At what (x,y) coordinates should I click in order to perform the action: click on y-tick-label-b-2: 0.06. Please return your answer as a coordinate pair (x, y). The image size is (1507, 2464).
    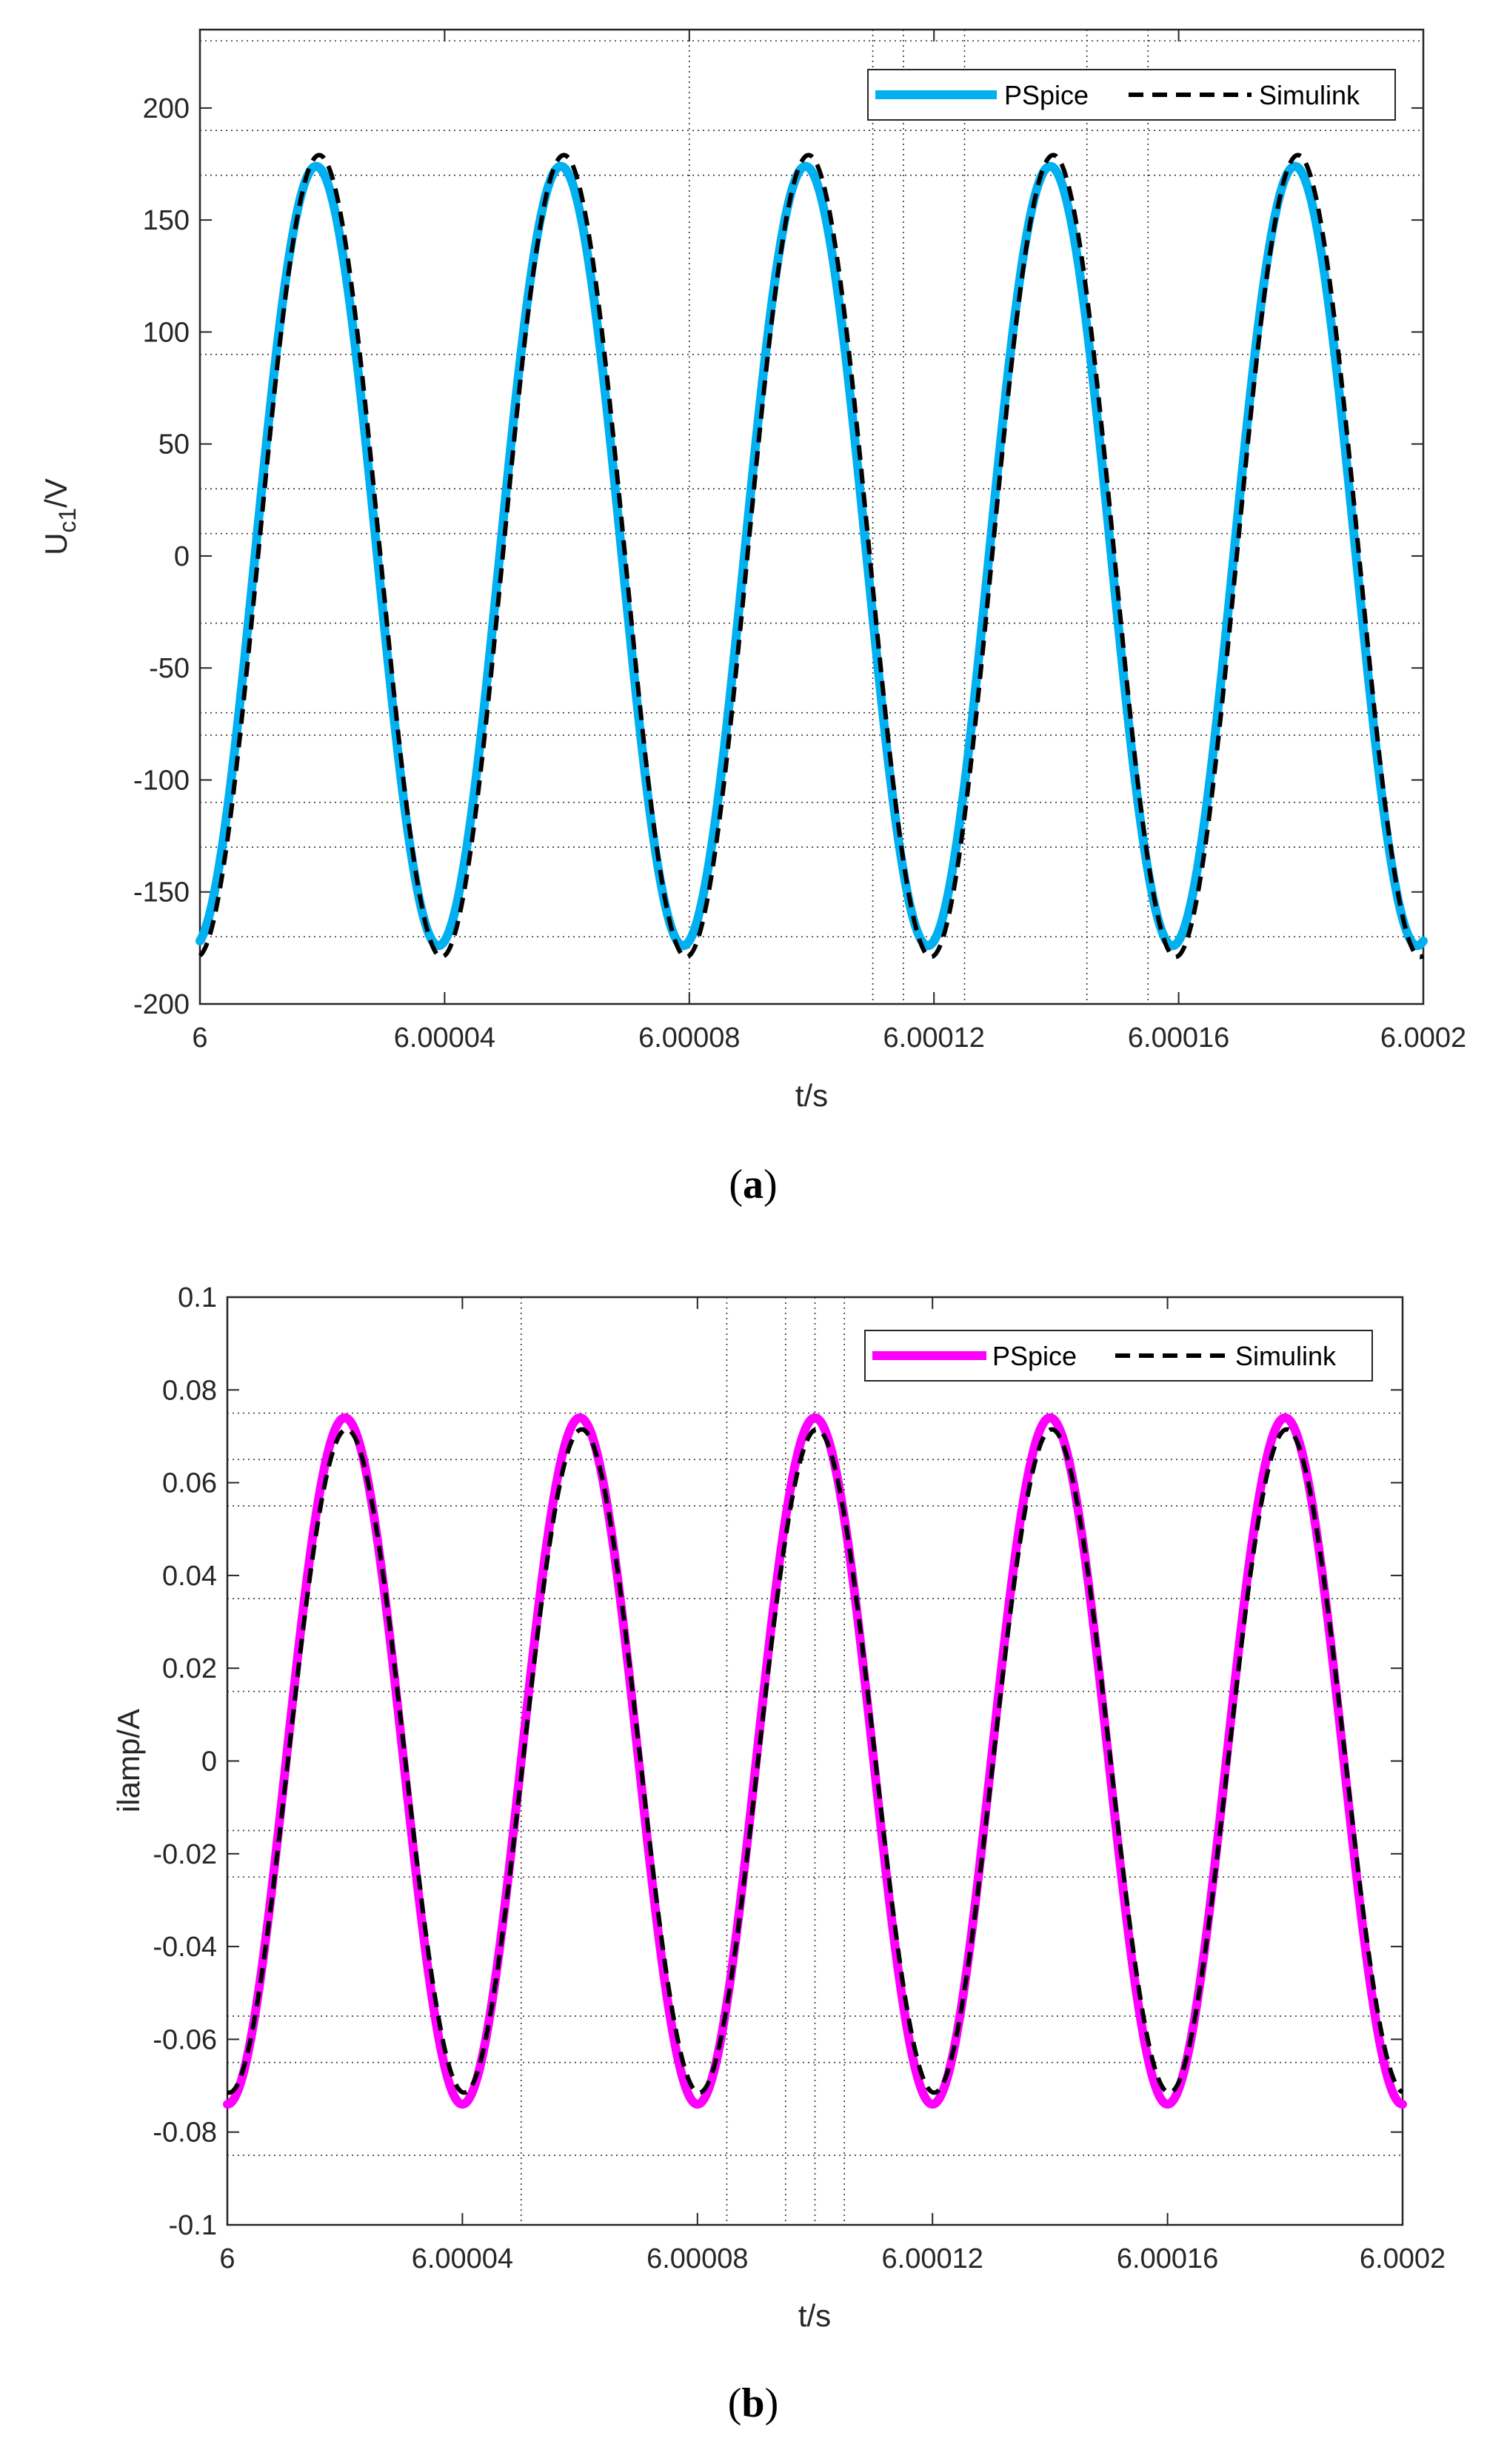
    Looking at the image, I should click on (189, 1483).